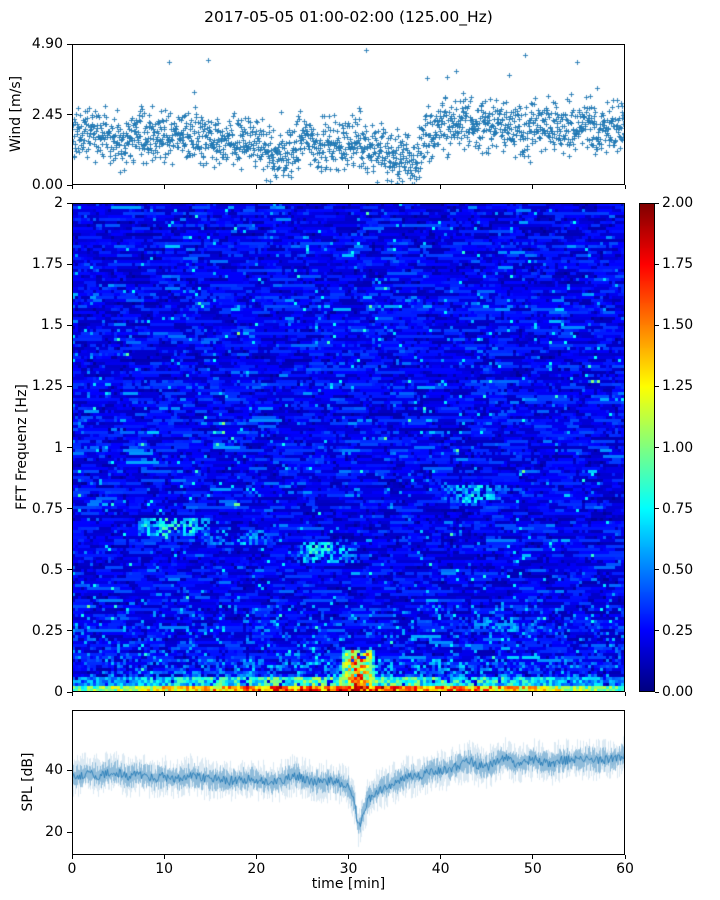 The image size is (720, 900). What do you see at coordinates (47, 114) in the screenshot?
I see `tick-label: 2.45` at bounding box center [47, 114].